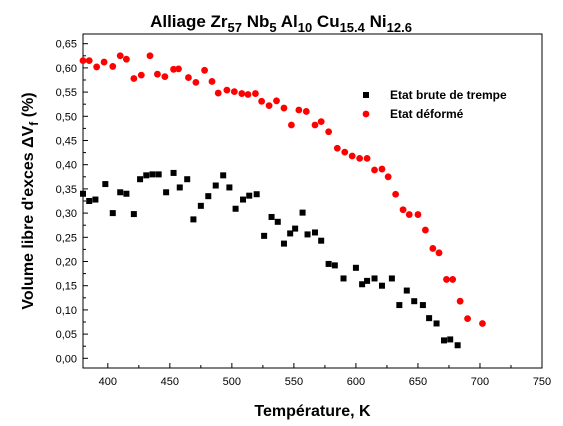  What do you see at coordinates (418, 382) in the screenshot?
I see `x-tick-label: 650` at bounding box center [418, 382].